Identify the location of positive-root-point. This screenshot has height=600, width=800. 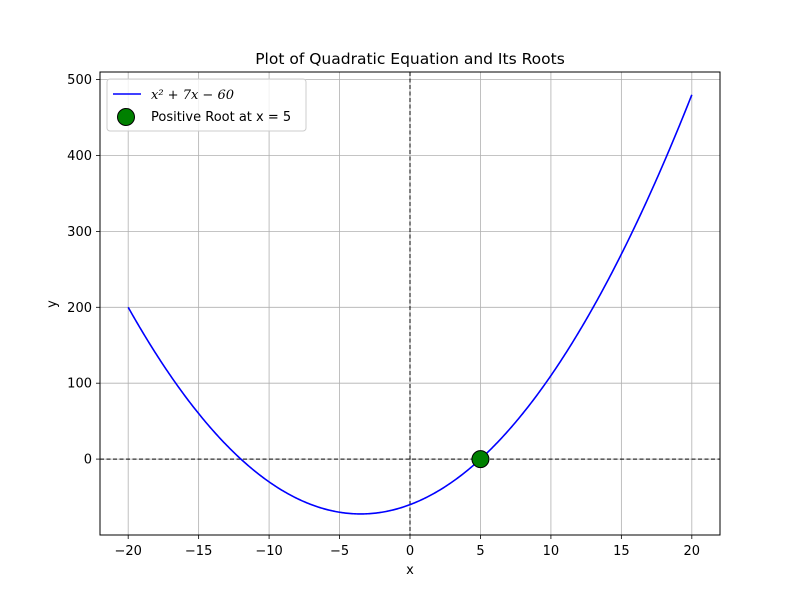
(480, 459).